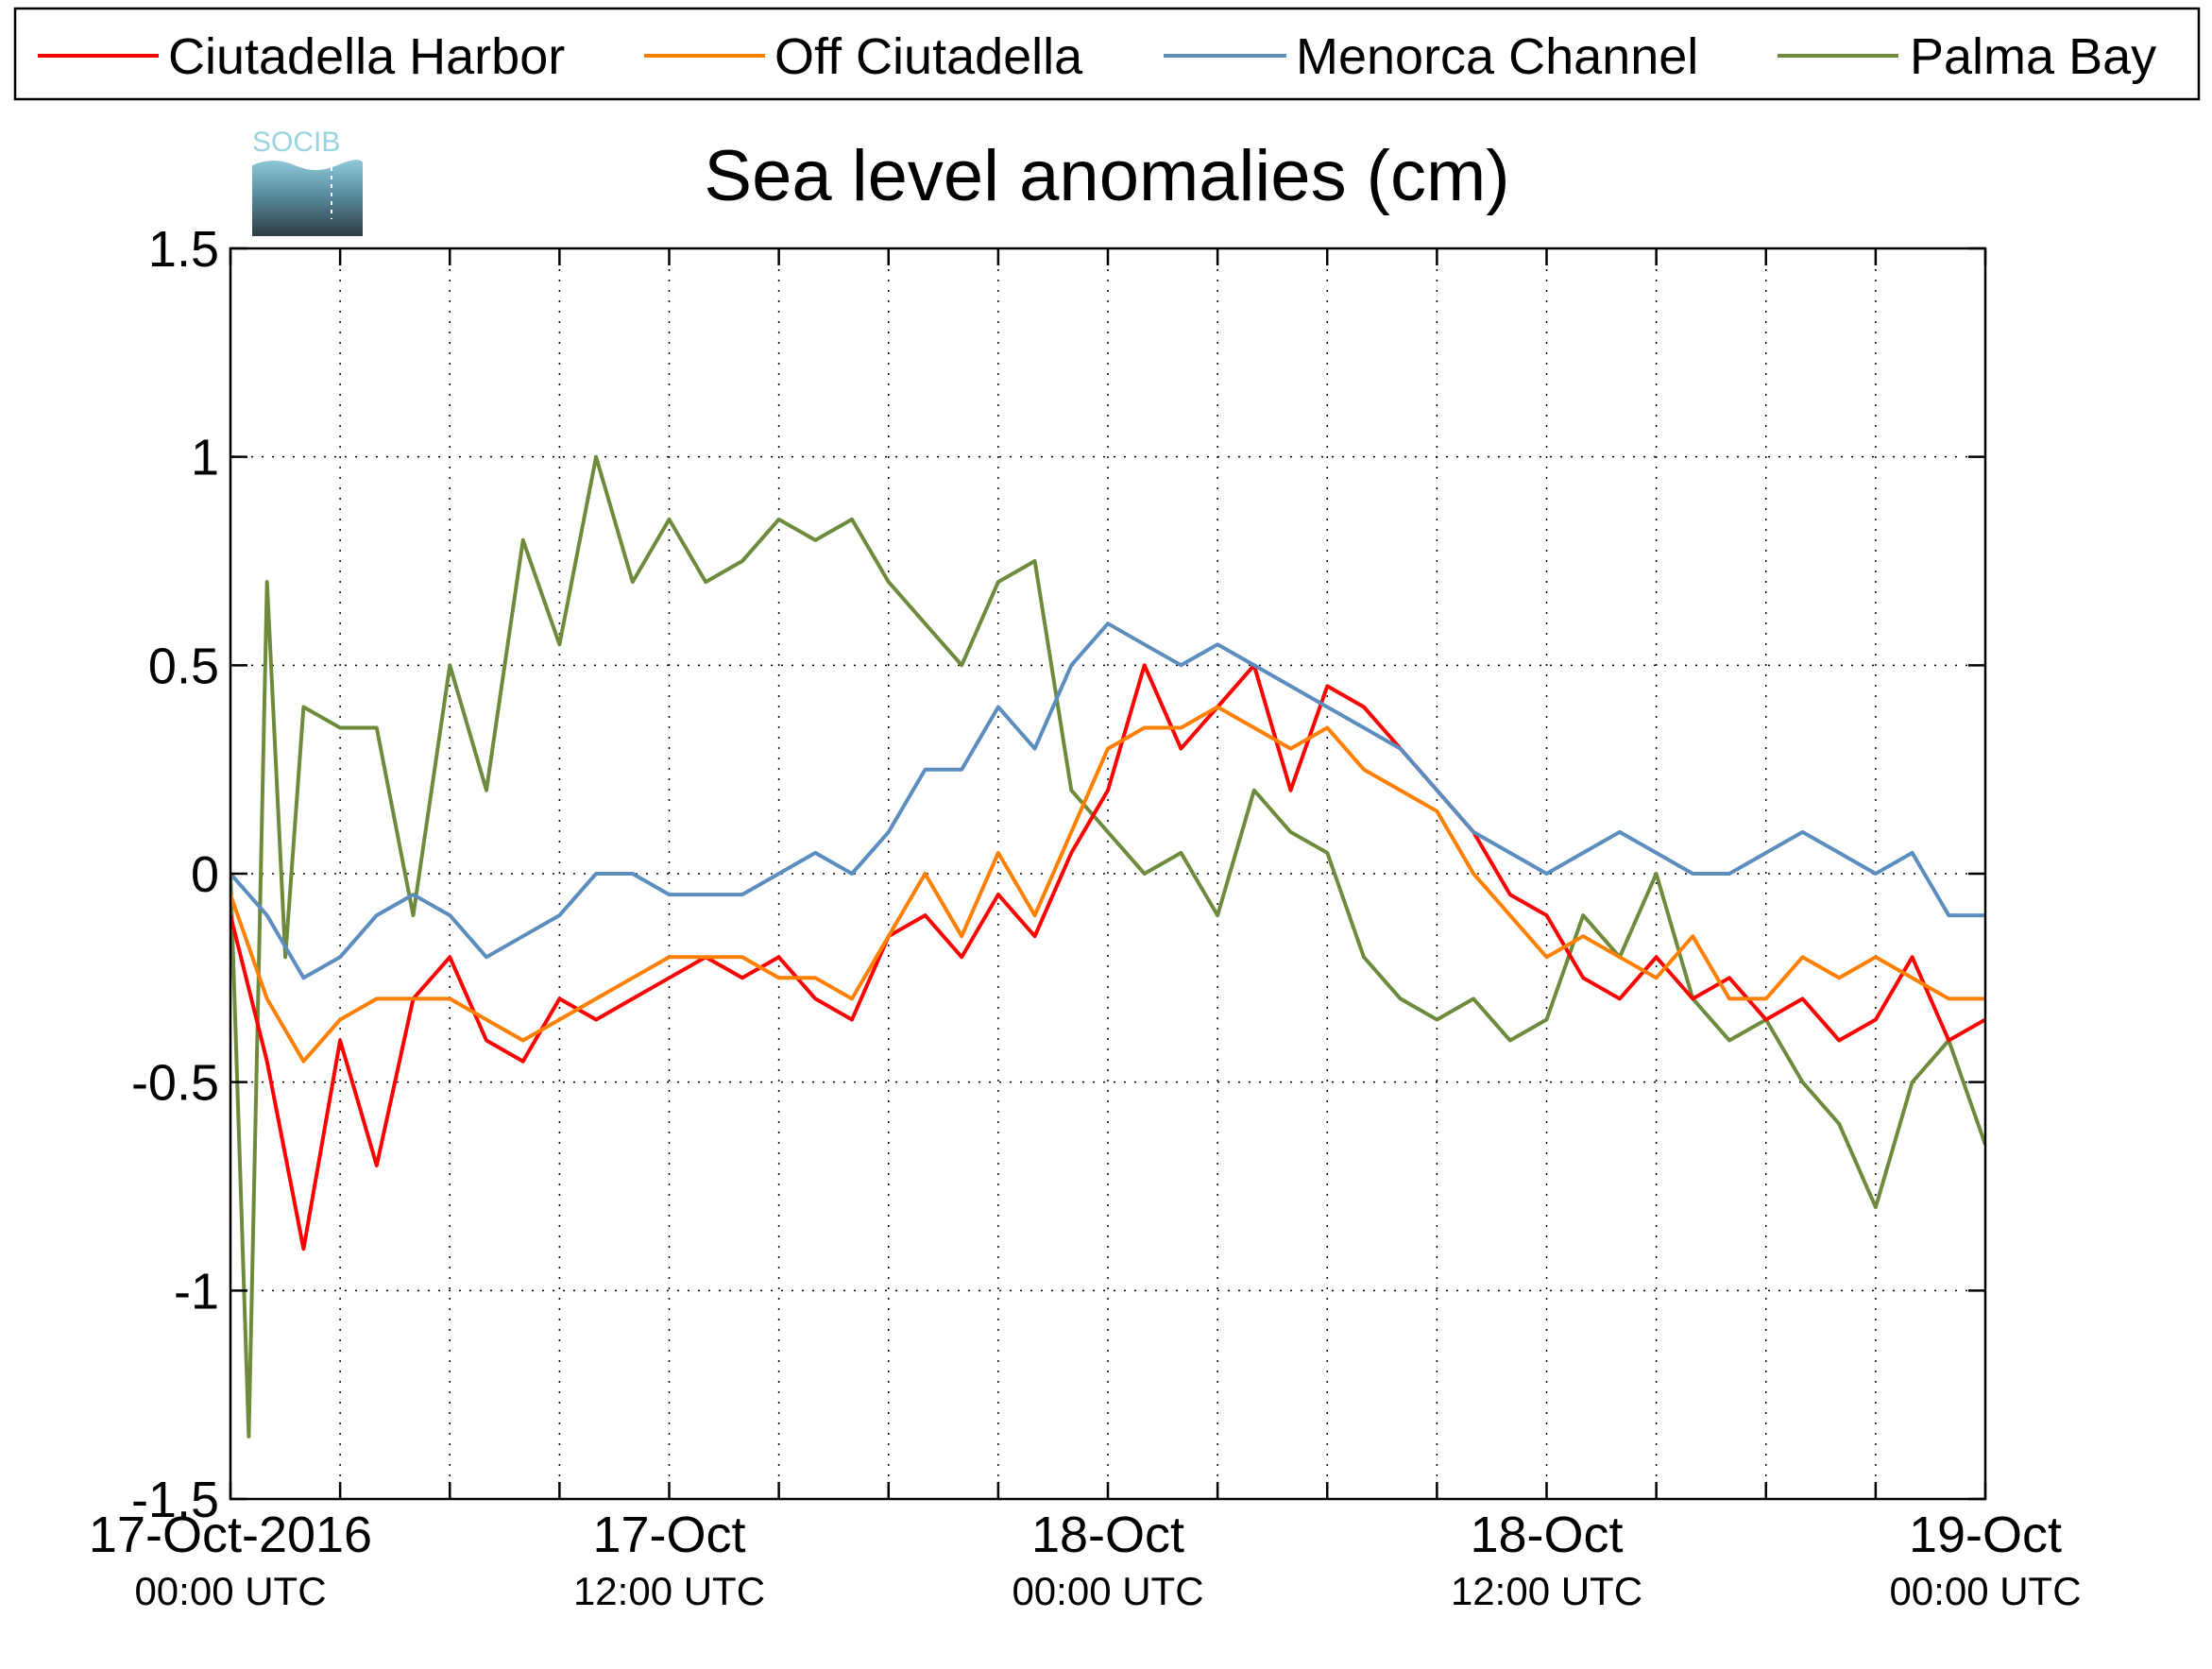 This screenshot has width=2212, height=1669. I want to click on legend-label-off-ciutadella: Off Ciutadella, so click(928, 57).